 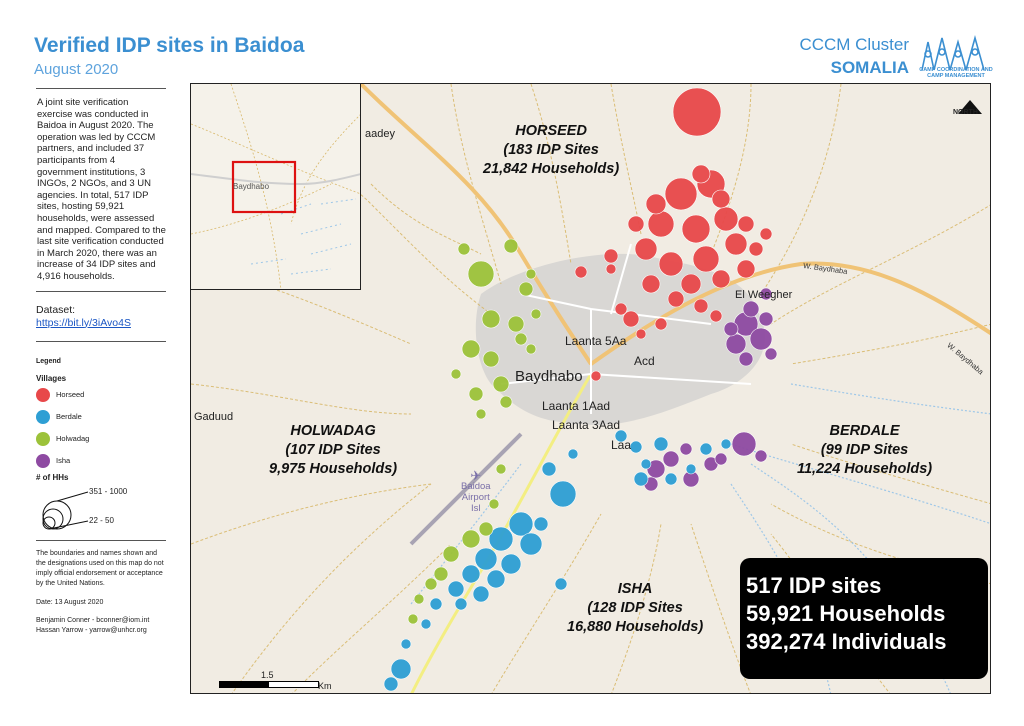 I want to click on airport-label-2: Airport, so click(x=475, y=497).